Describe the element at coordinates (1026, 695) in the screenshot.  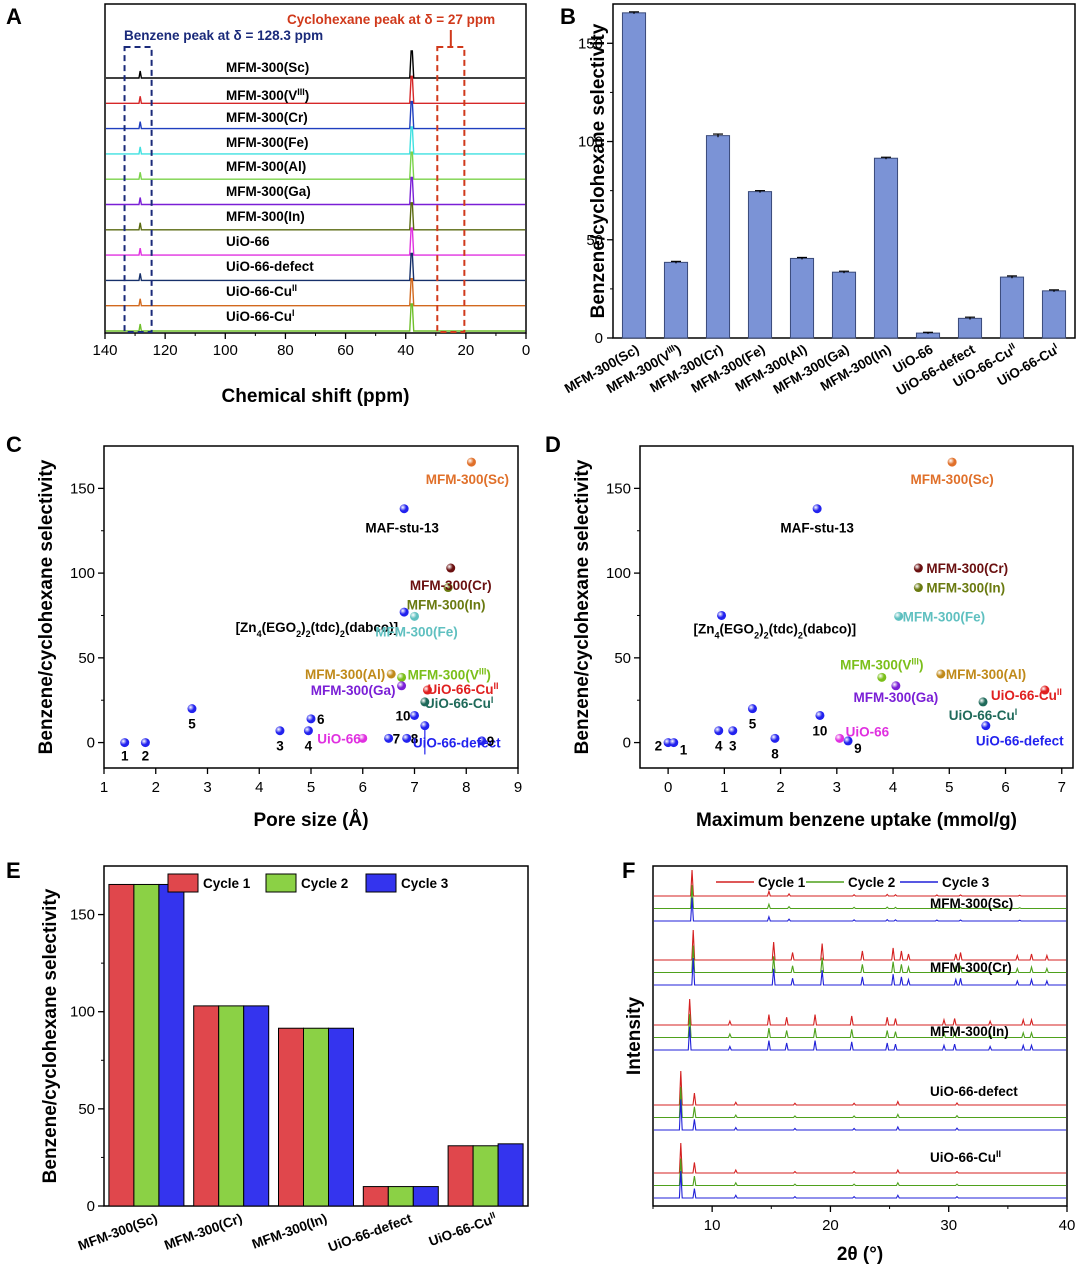
I see `point-label: UiO-66-CuII` at that location.